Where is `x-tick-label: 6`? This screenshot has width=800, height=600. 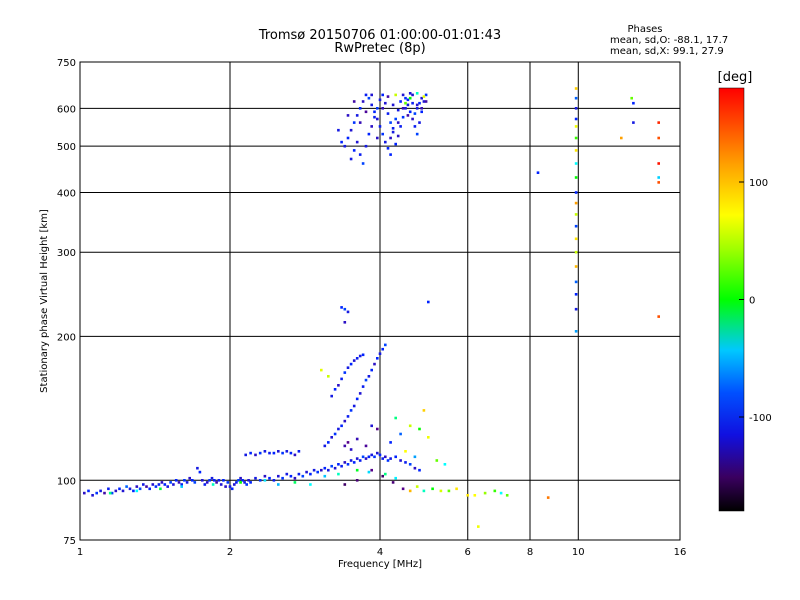 x-tick-label: 6 is located at coordinates (468, 552).